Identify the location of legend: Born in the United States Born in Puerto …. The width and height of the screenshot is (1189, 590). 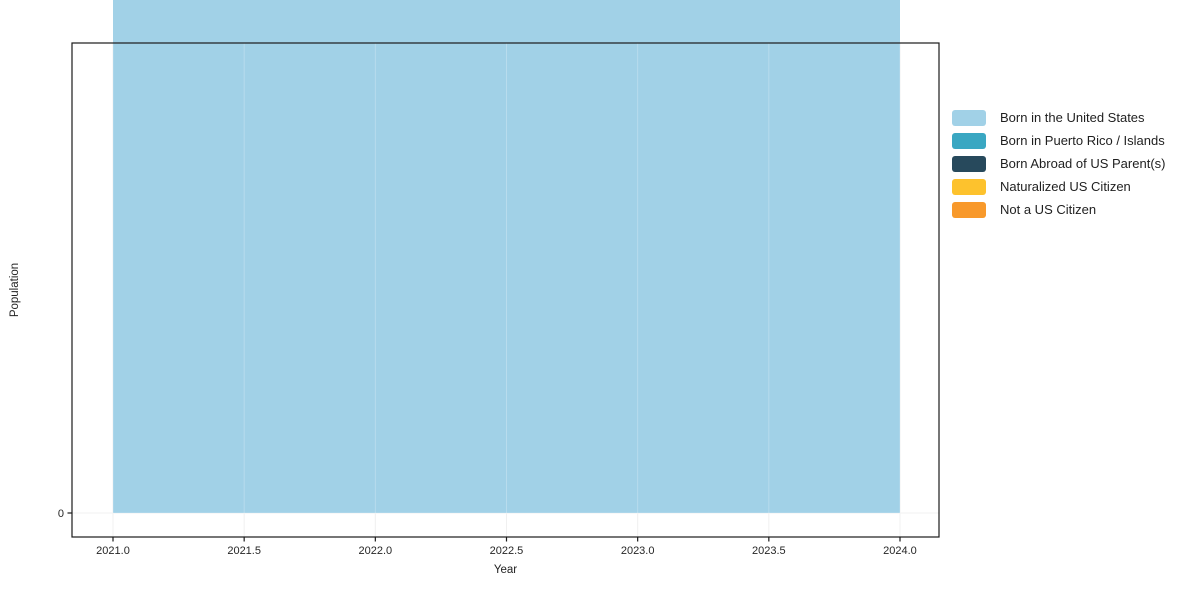
(1058, 163).